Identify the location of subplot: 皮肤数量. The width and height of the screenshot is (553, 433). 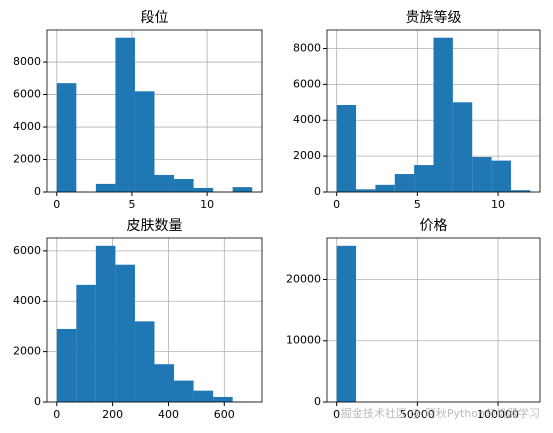
(155, 226).